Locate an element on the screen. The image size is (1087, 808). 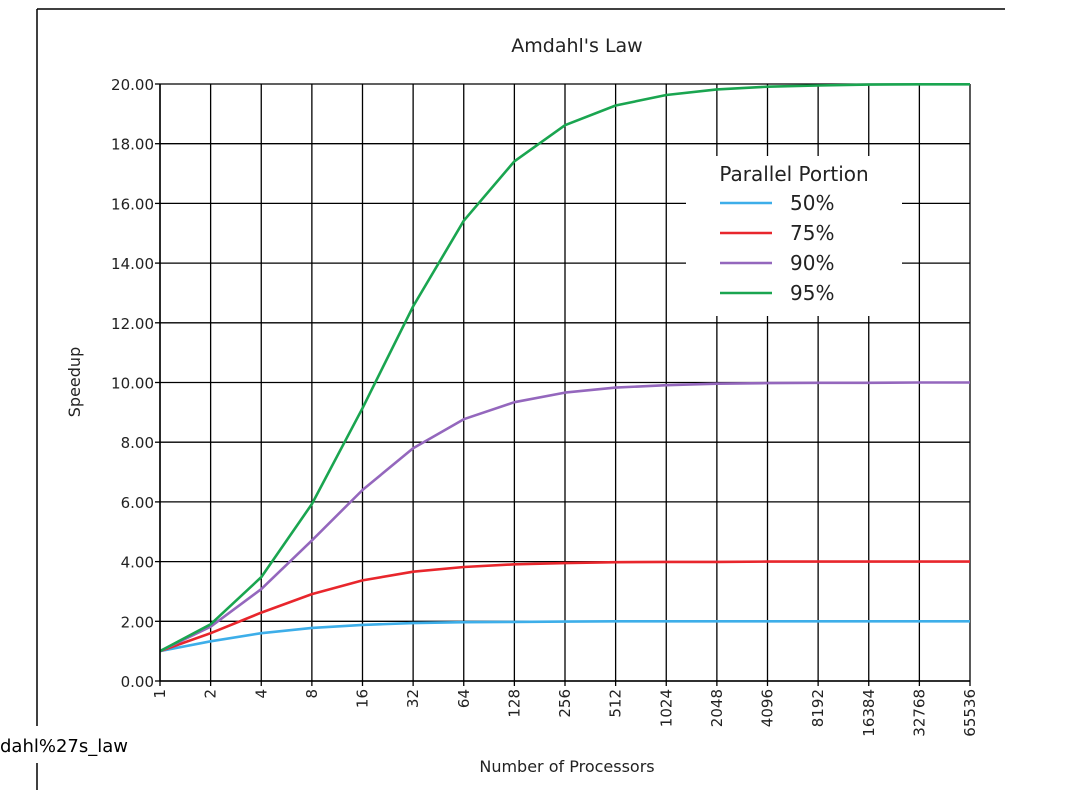
x-tick-label: 8192 is located at coordinates (818, 708).